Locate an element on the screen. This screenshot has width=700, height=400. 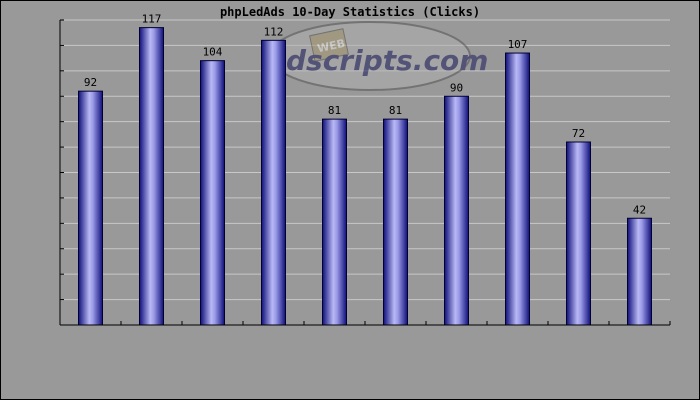
bar-value-label: 92 is located at coordinates (90, 82).